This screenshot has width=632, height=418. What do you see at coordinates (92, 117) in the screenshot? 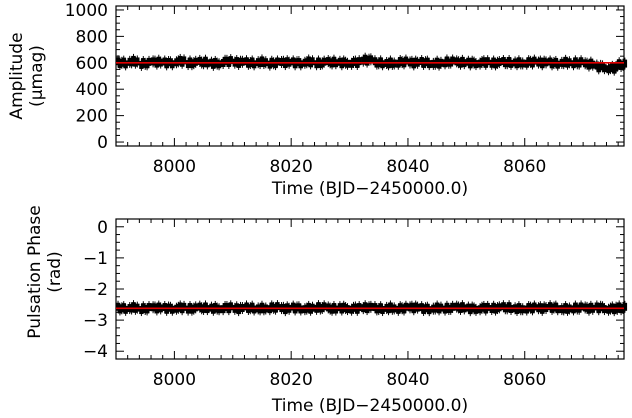
I see `y-tick-label: 200` at bounding box center [92, 117].